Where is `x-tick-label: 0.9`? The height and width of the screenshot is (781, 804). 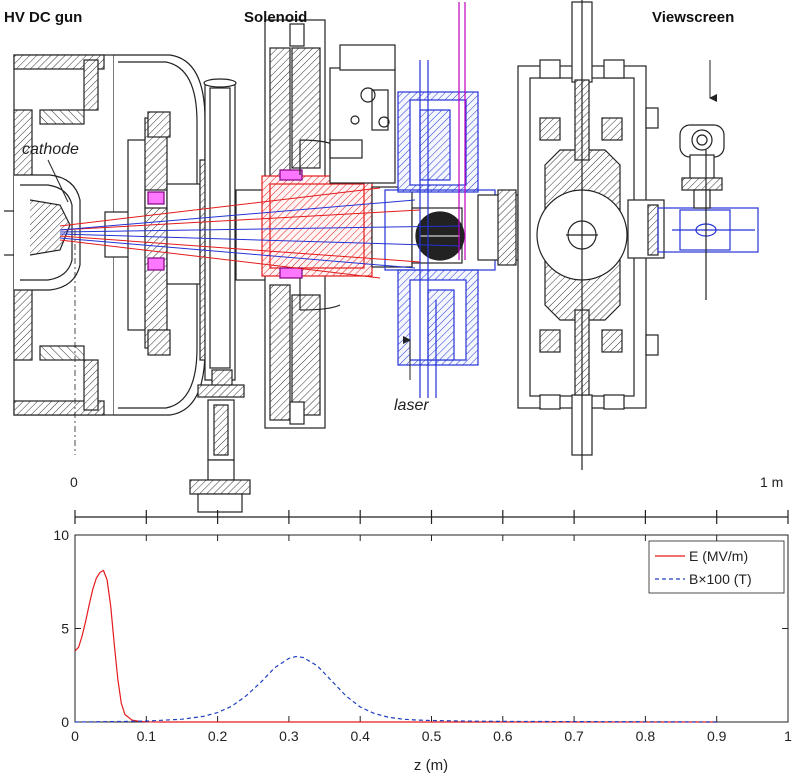
x-tick-label: 0.9 is located at coordinates (717, 736).